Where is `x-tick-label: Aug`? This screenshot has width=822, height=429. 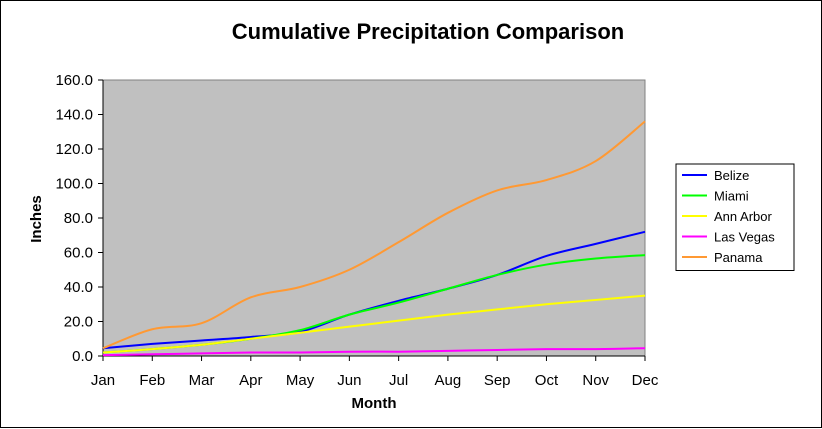
x-tick-label: Aug is located at coordinates (448, 380).